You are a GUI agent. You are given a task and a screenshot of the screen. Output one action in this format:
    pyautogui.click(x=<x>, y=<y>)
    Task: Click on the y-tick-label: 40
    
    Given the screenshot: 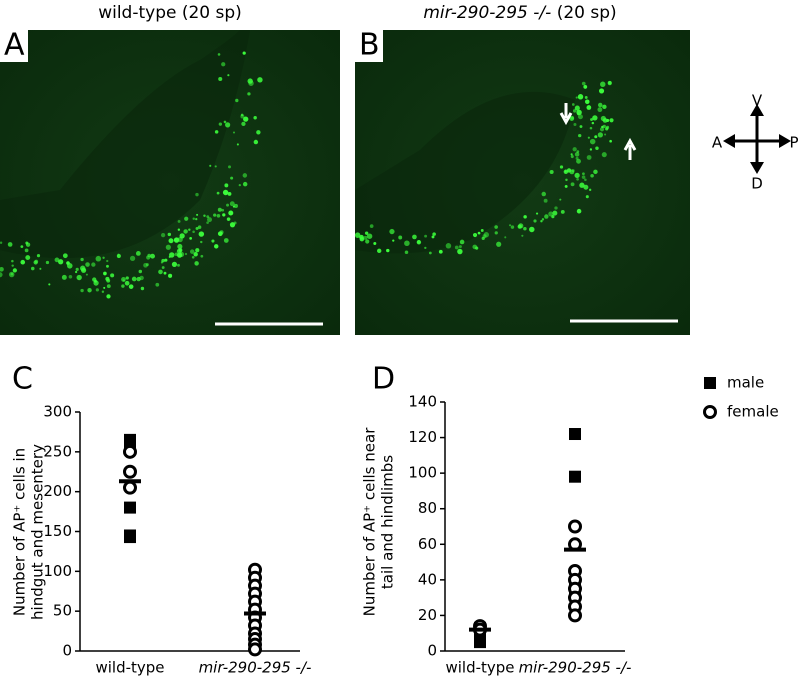 What is the action you would take?
    pyautogui.click(x=427, y=579)
    